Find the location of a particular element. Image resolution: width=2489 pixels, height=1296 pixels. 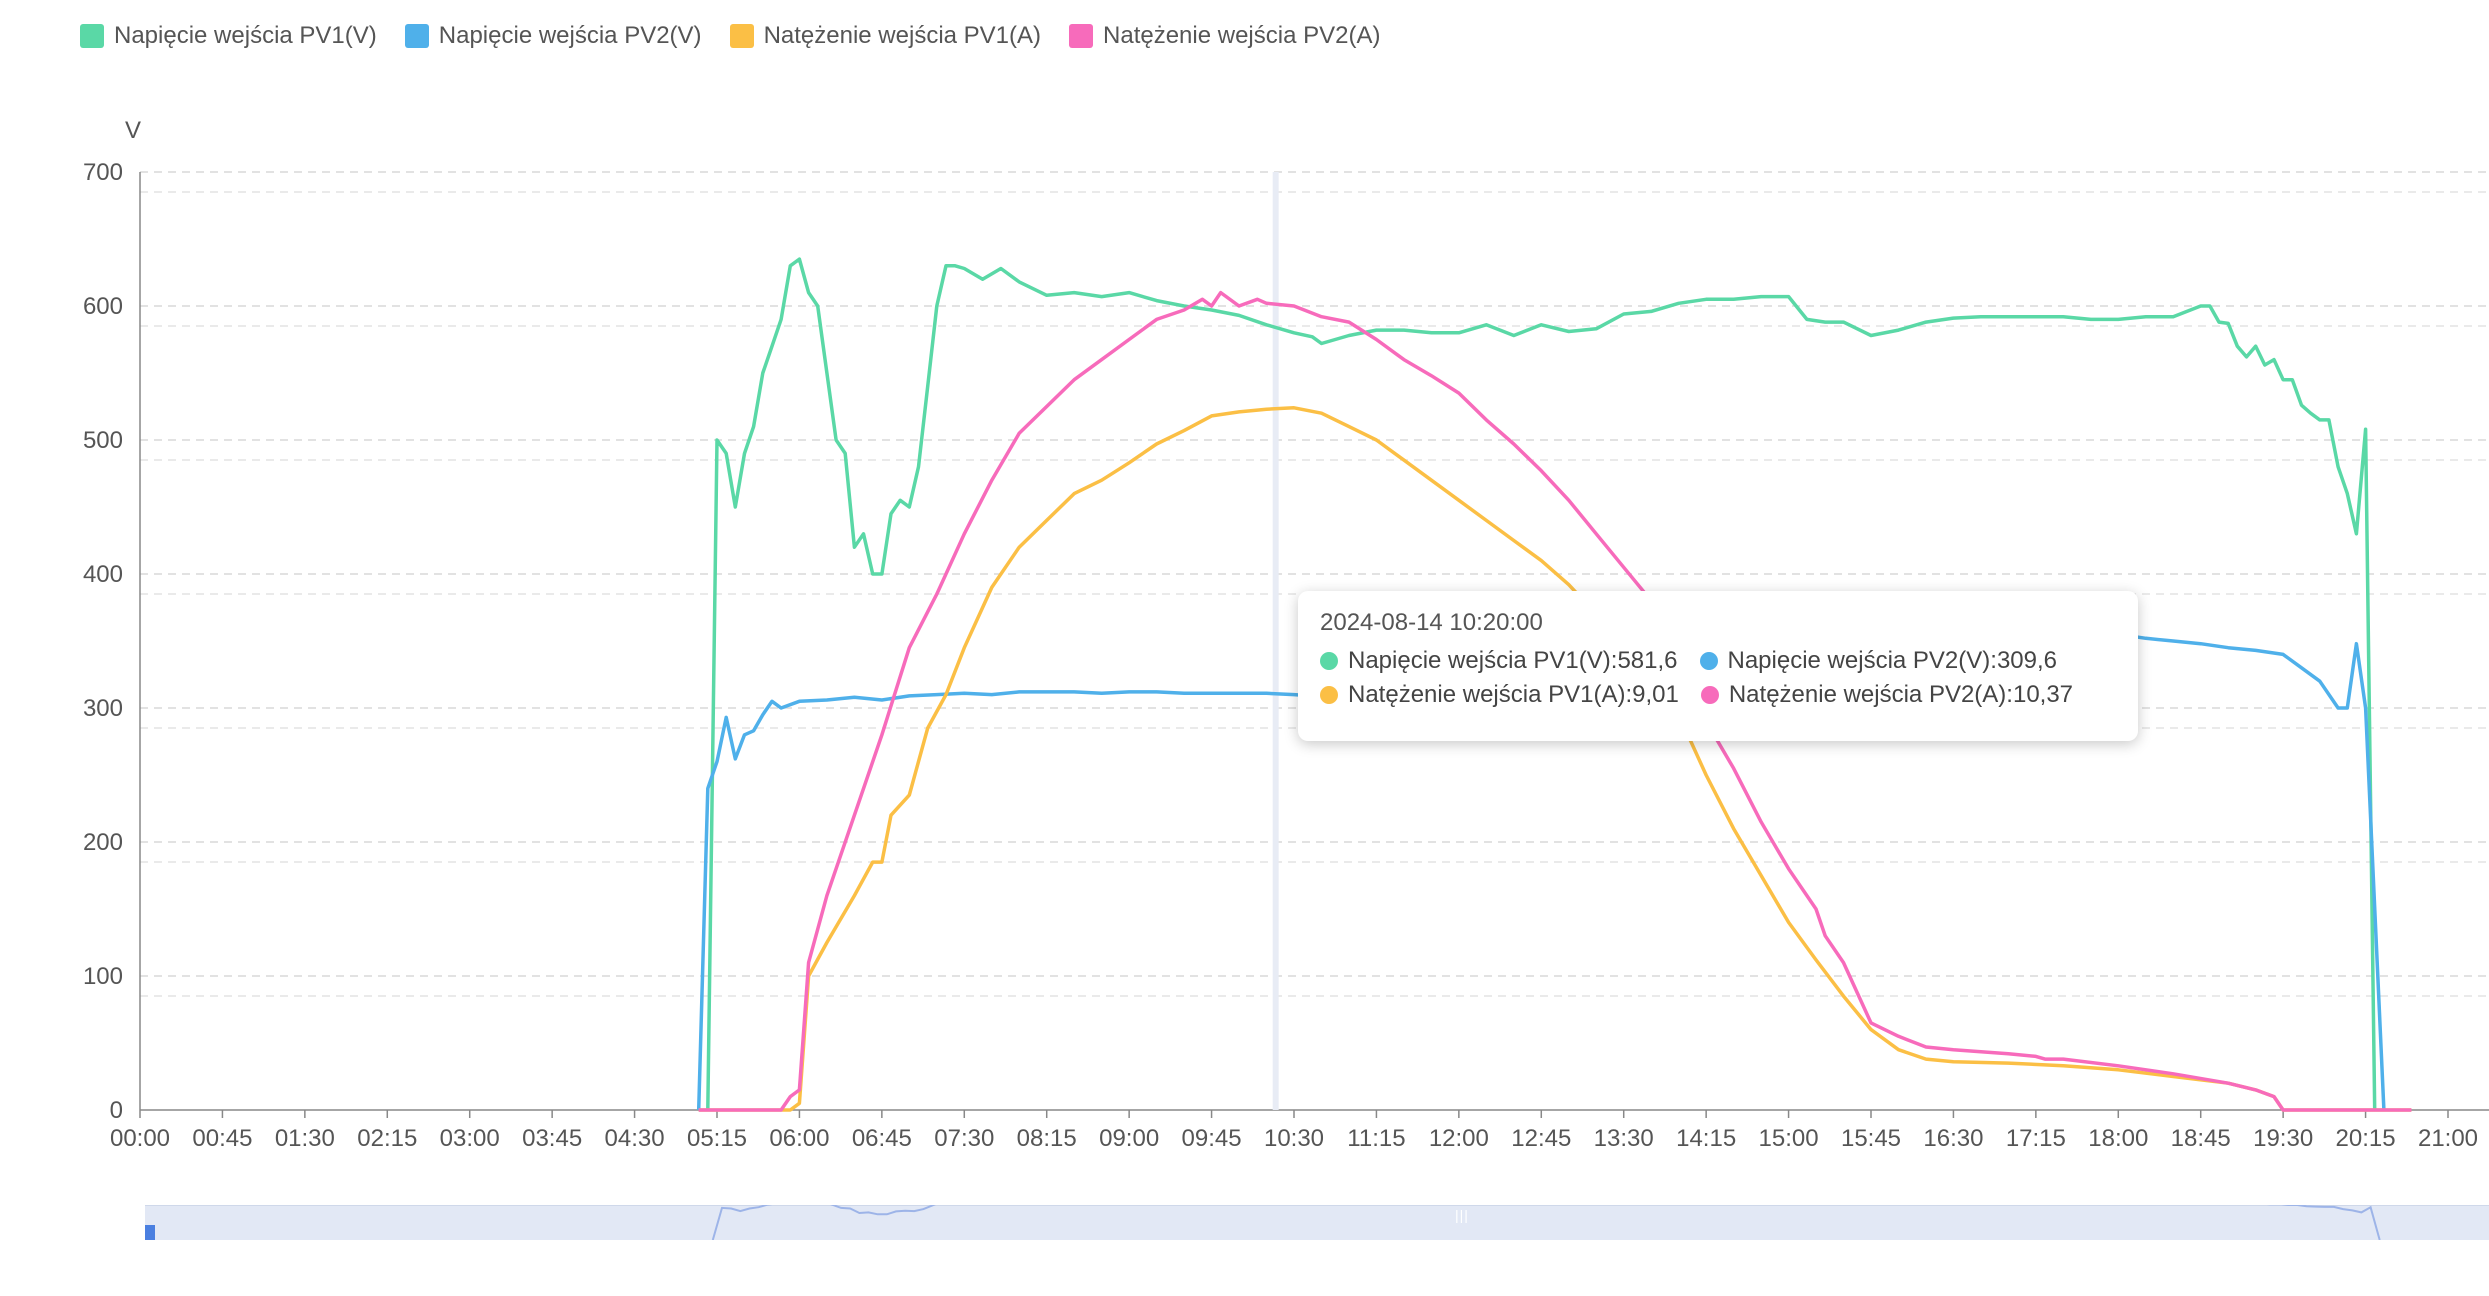

y-tick-label: 0 is located at coordinates (116, 1110).